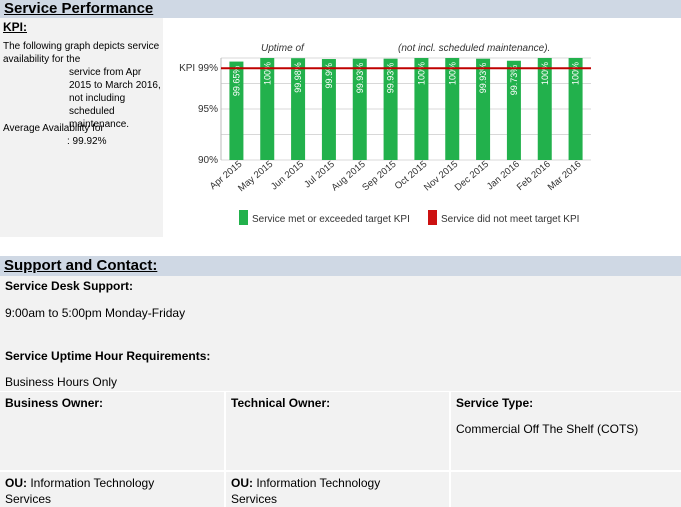 The image size is (681, 507). I want to click on service-type-cell, so click(566, 431).